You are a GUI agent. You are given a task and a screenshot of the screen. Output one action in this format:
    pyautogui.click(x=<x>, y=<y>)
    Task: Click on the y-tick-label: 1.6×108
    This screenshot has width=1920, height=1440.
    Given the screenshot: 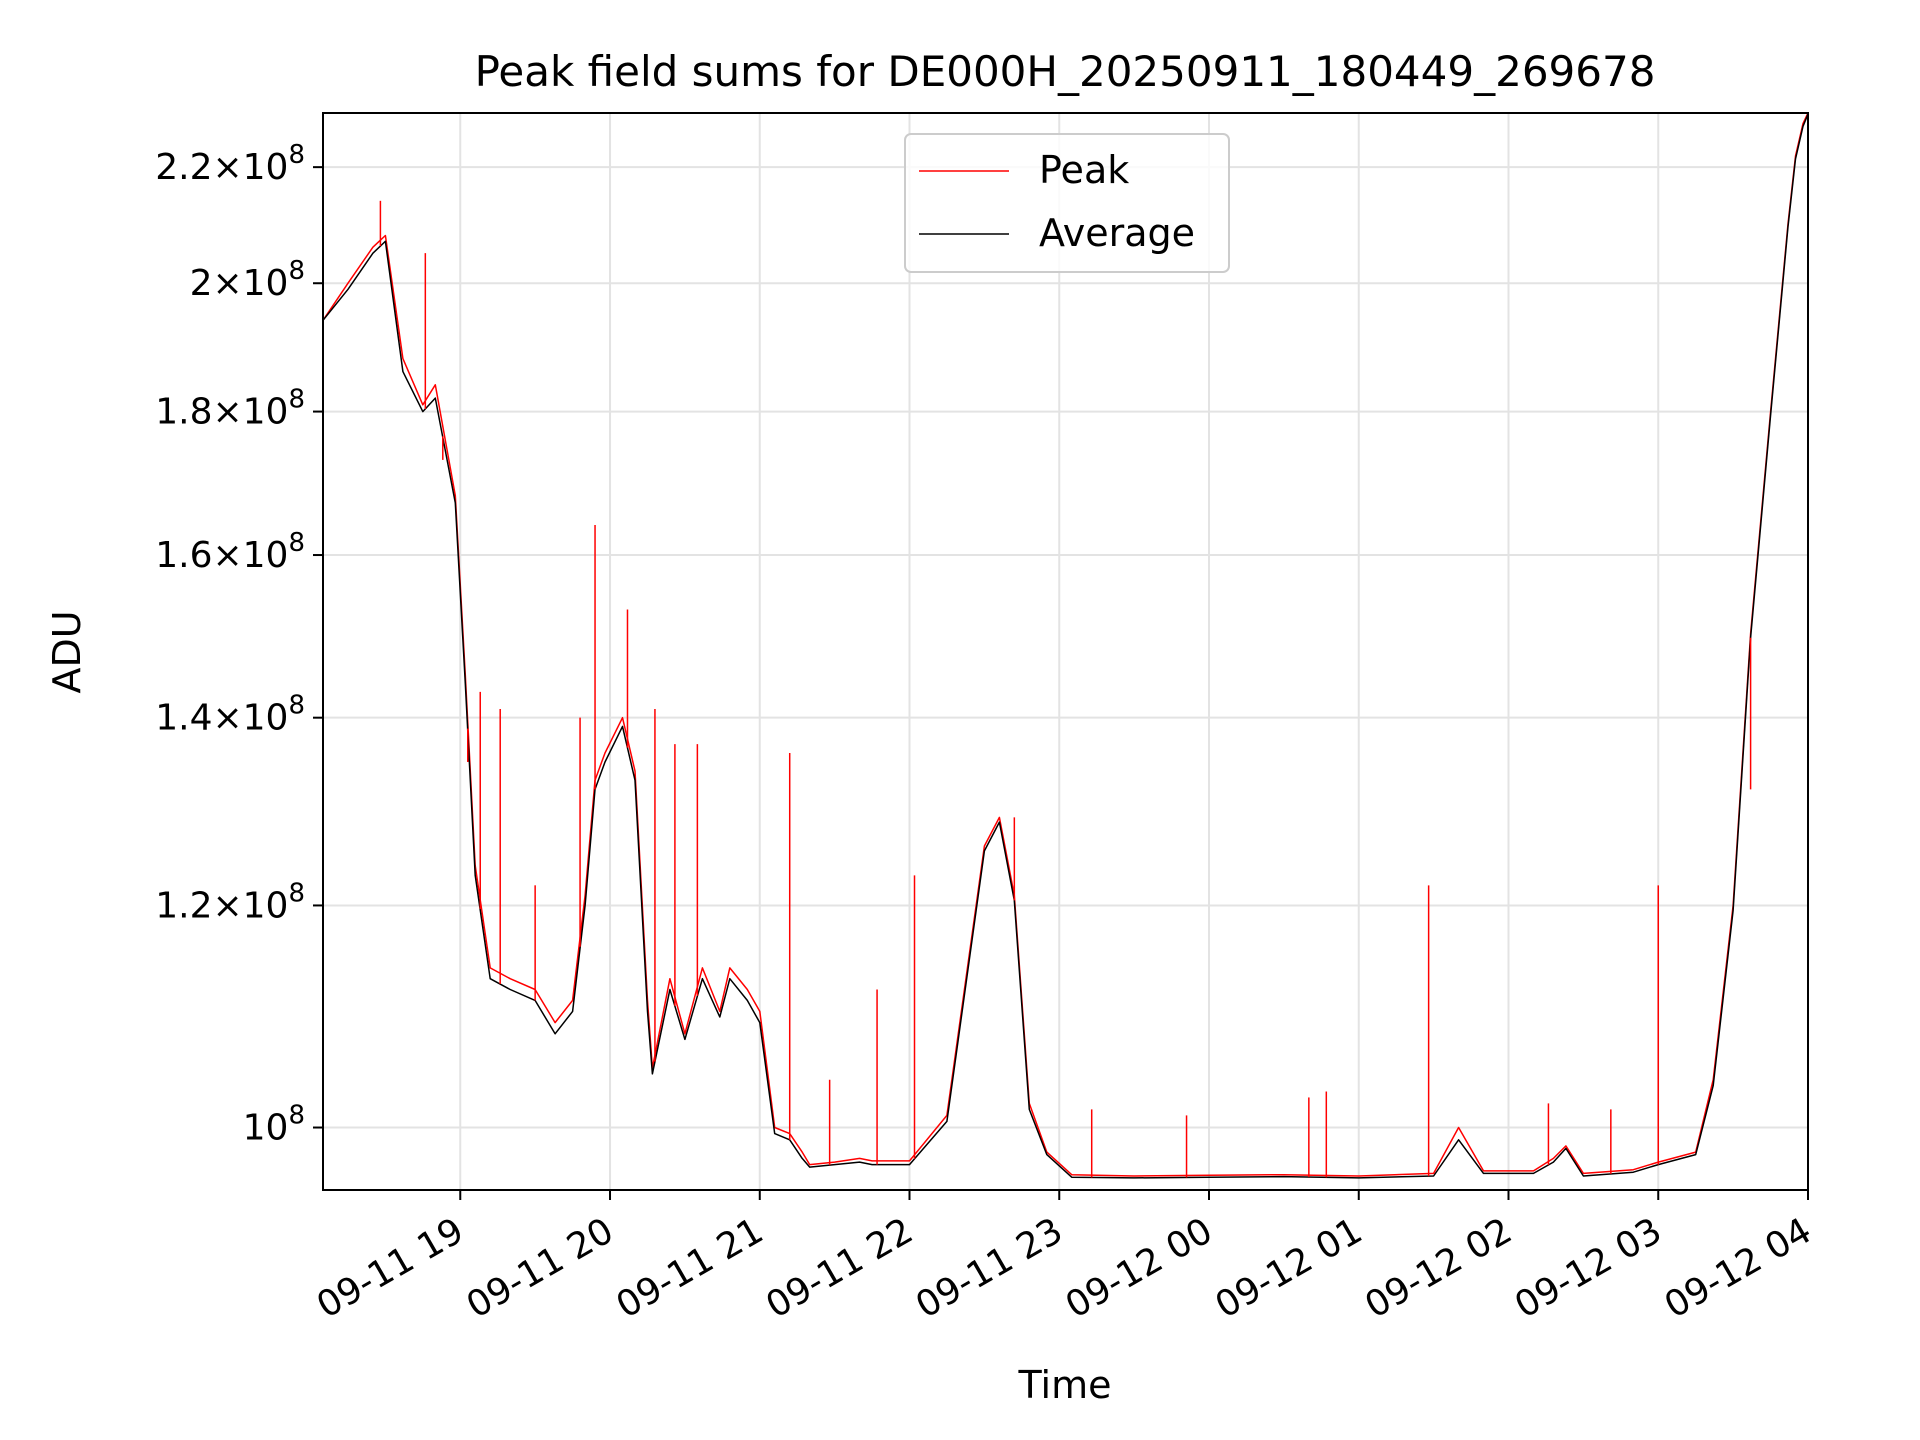 What is the action you would take?
    pyautogui.click(x=230, y=552)
    